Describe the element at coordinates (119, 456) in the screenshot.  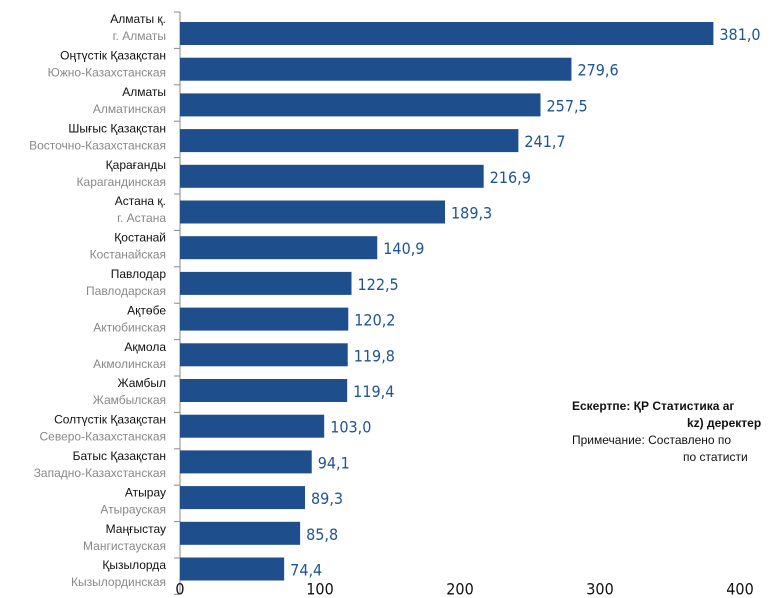
I see `category-label: Батыс Қазақстан` at that location.